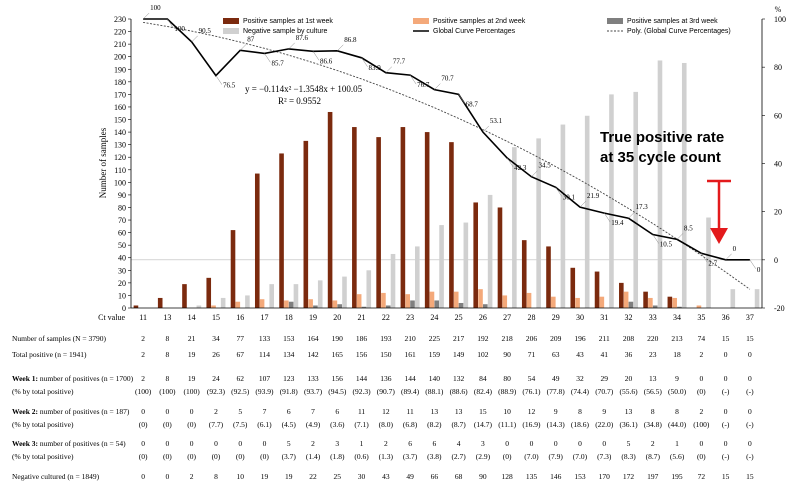 Image resolution: width=805 pixels, height=495 pixels. I want to click on x-tick-label: 21, so click(362, 317).